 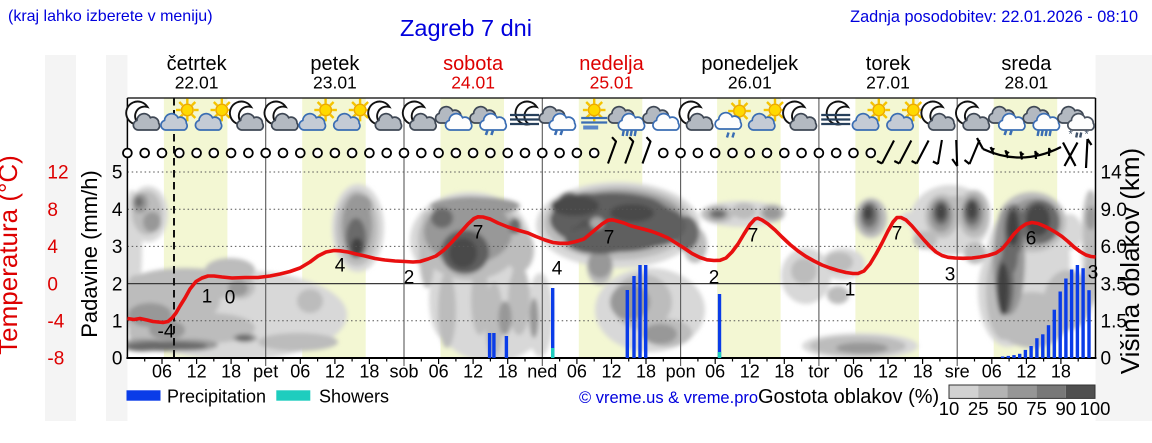 I want to click on svg-text: petek, so click(x=335, y=64).